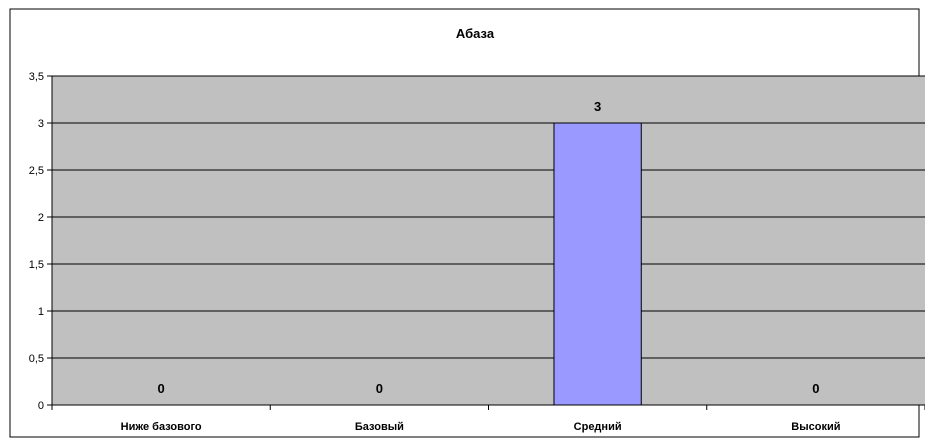 Image resolution: width=925 pixels, height=448 pixels. What do you see at coordinates (379, 427) in the screenshot?
I see `x-tick-label: Базовый` at bounding box center [379, 427].